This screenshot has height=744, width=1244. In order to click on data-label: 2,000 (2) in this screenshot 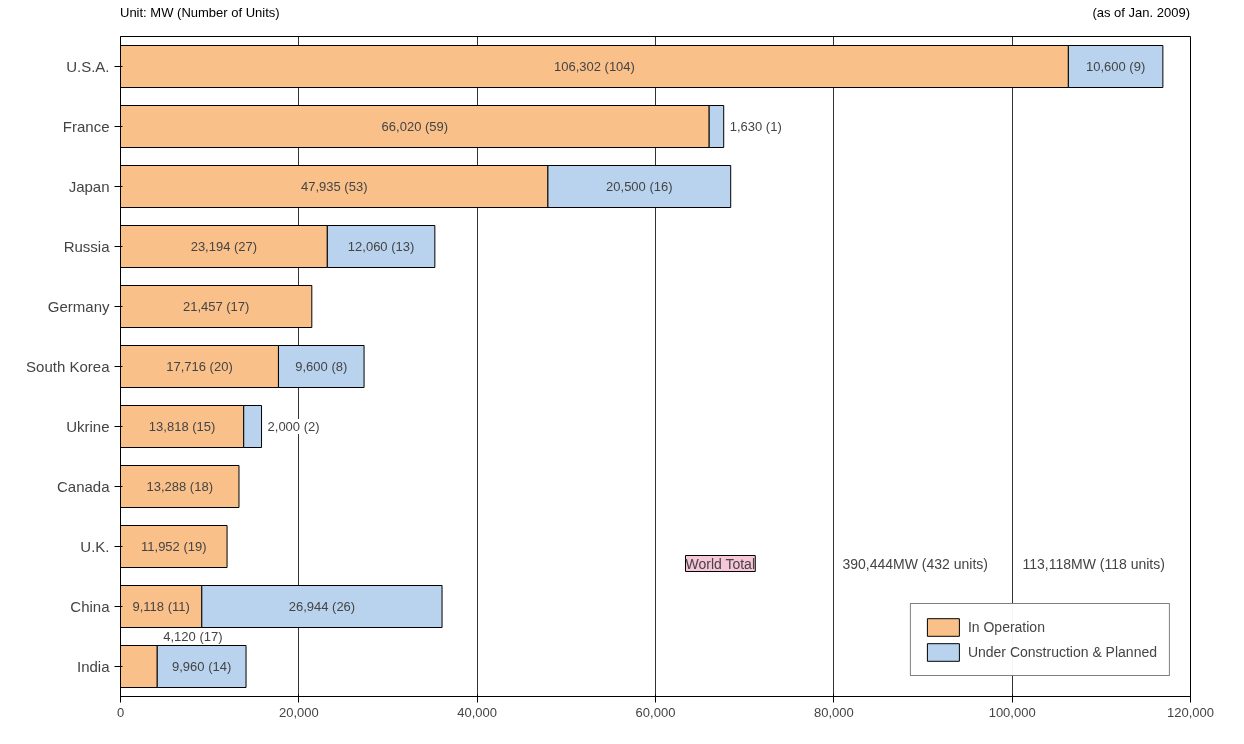, I will do `click(293, 426)`.